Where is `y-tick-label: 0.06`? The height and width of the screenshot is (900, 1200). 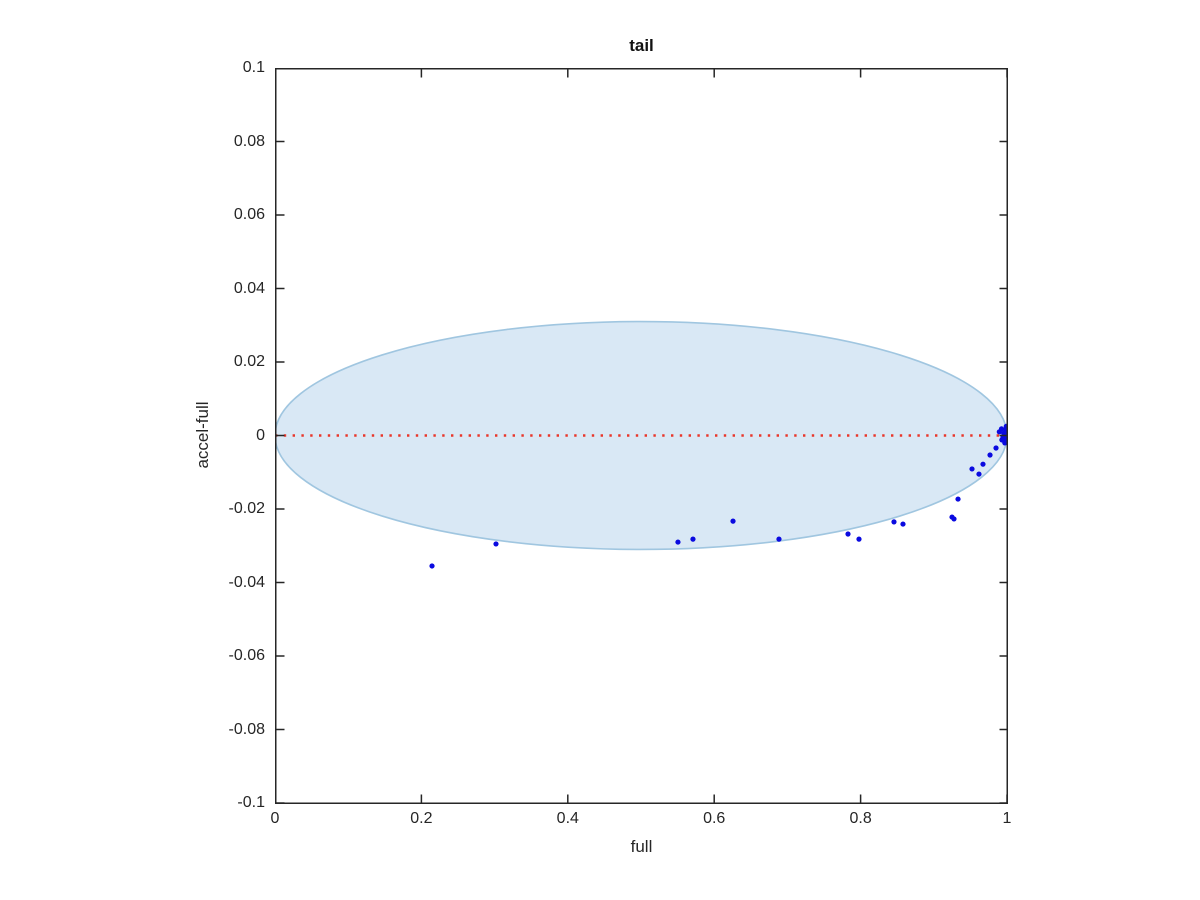
y-tick-label: 0.06 is located at coordinates (249, 214).